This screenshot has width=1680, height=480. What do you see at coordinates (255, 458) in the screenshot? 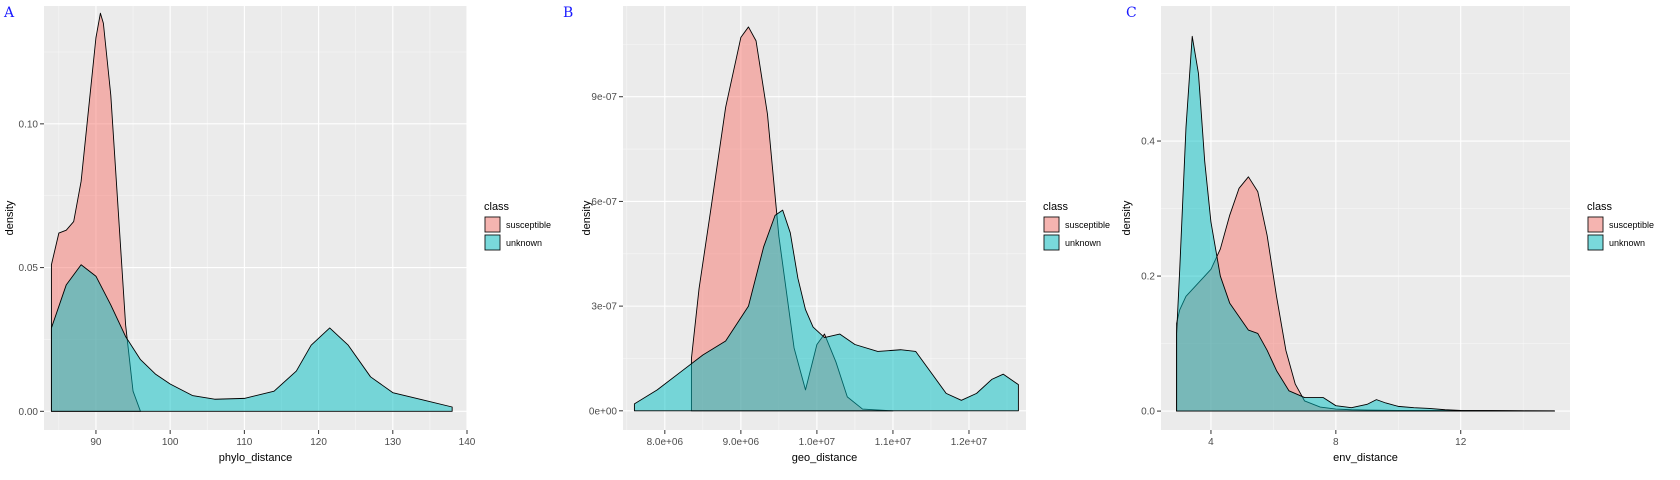
I see `x-axis-title: phylo_distance` at bounding box center [255, 458].